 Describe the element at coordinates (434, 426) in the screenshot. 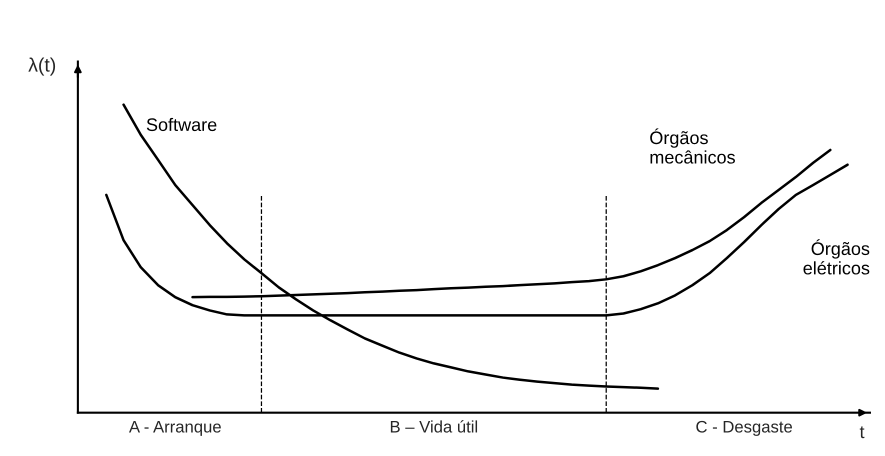

I see `text: B – Vida útil` at that location.